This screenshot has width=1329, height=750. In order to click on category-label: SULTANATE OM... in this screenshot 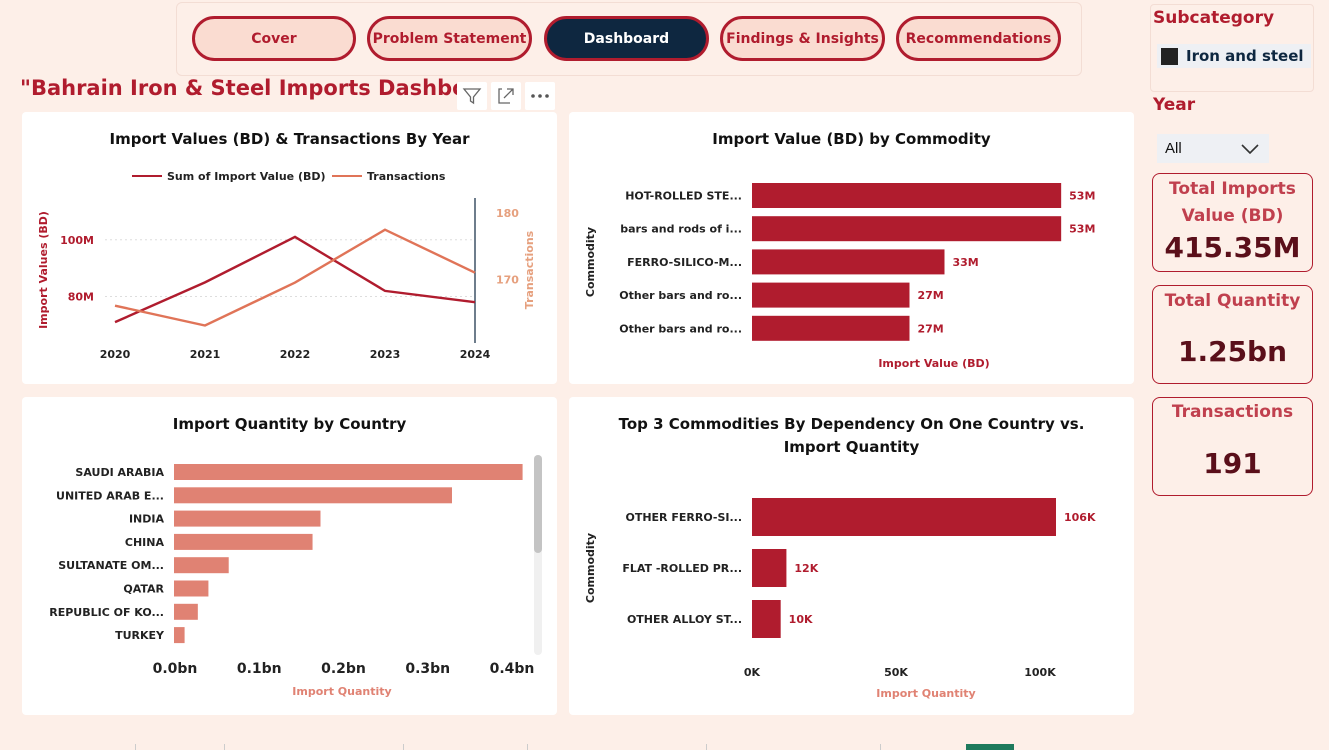, I will do `click(111, 565)`.